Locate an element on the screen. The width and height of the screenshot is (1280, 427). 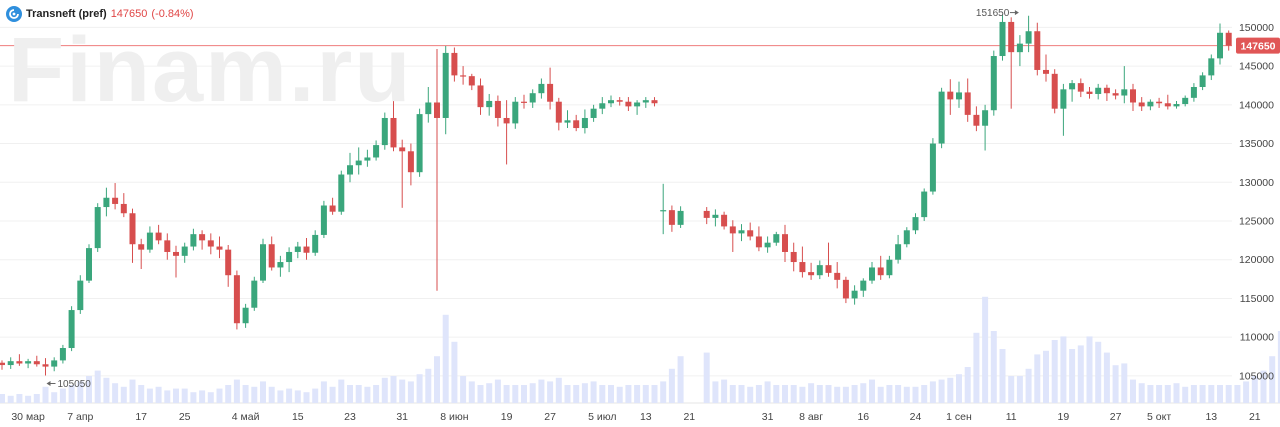
x-tick-label: 31 is located at coordinates (402, 417).